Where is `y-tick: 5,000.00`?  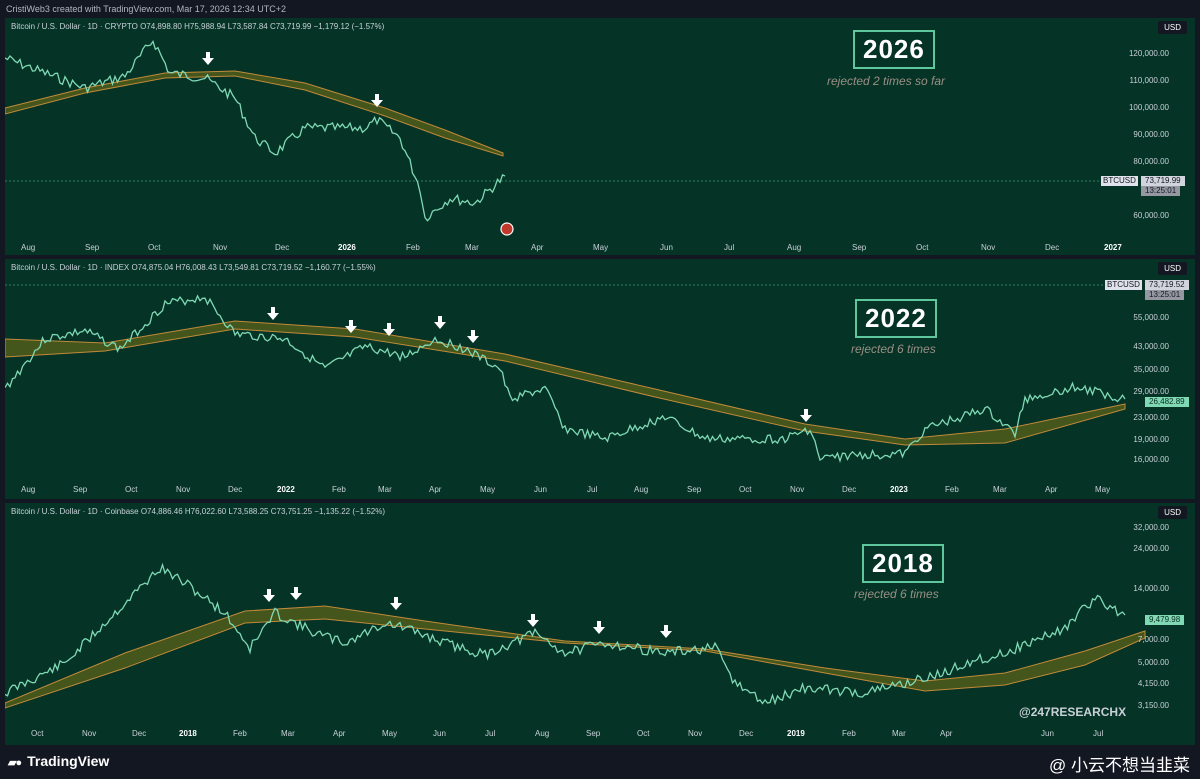 y-tick: 5,000.00 is located at coordinates (1153, 662).